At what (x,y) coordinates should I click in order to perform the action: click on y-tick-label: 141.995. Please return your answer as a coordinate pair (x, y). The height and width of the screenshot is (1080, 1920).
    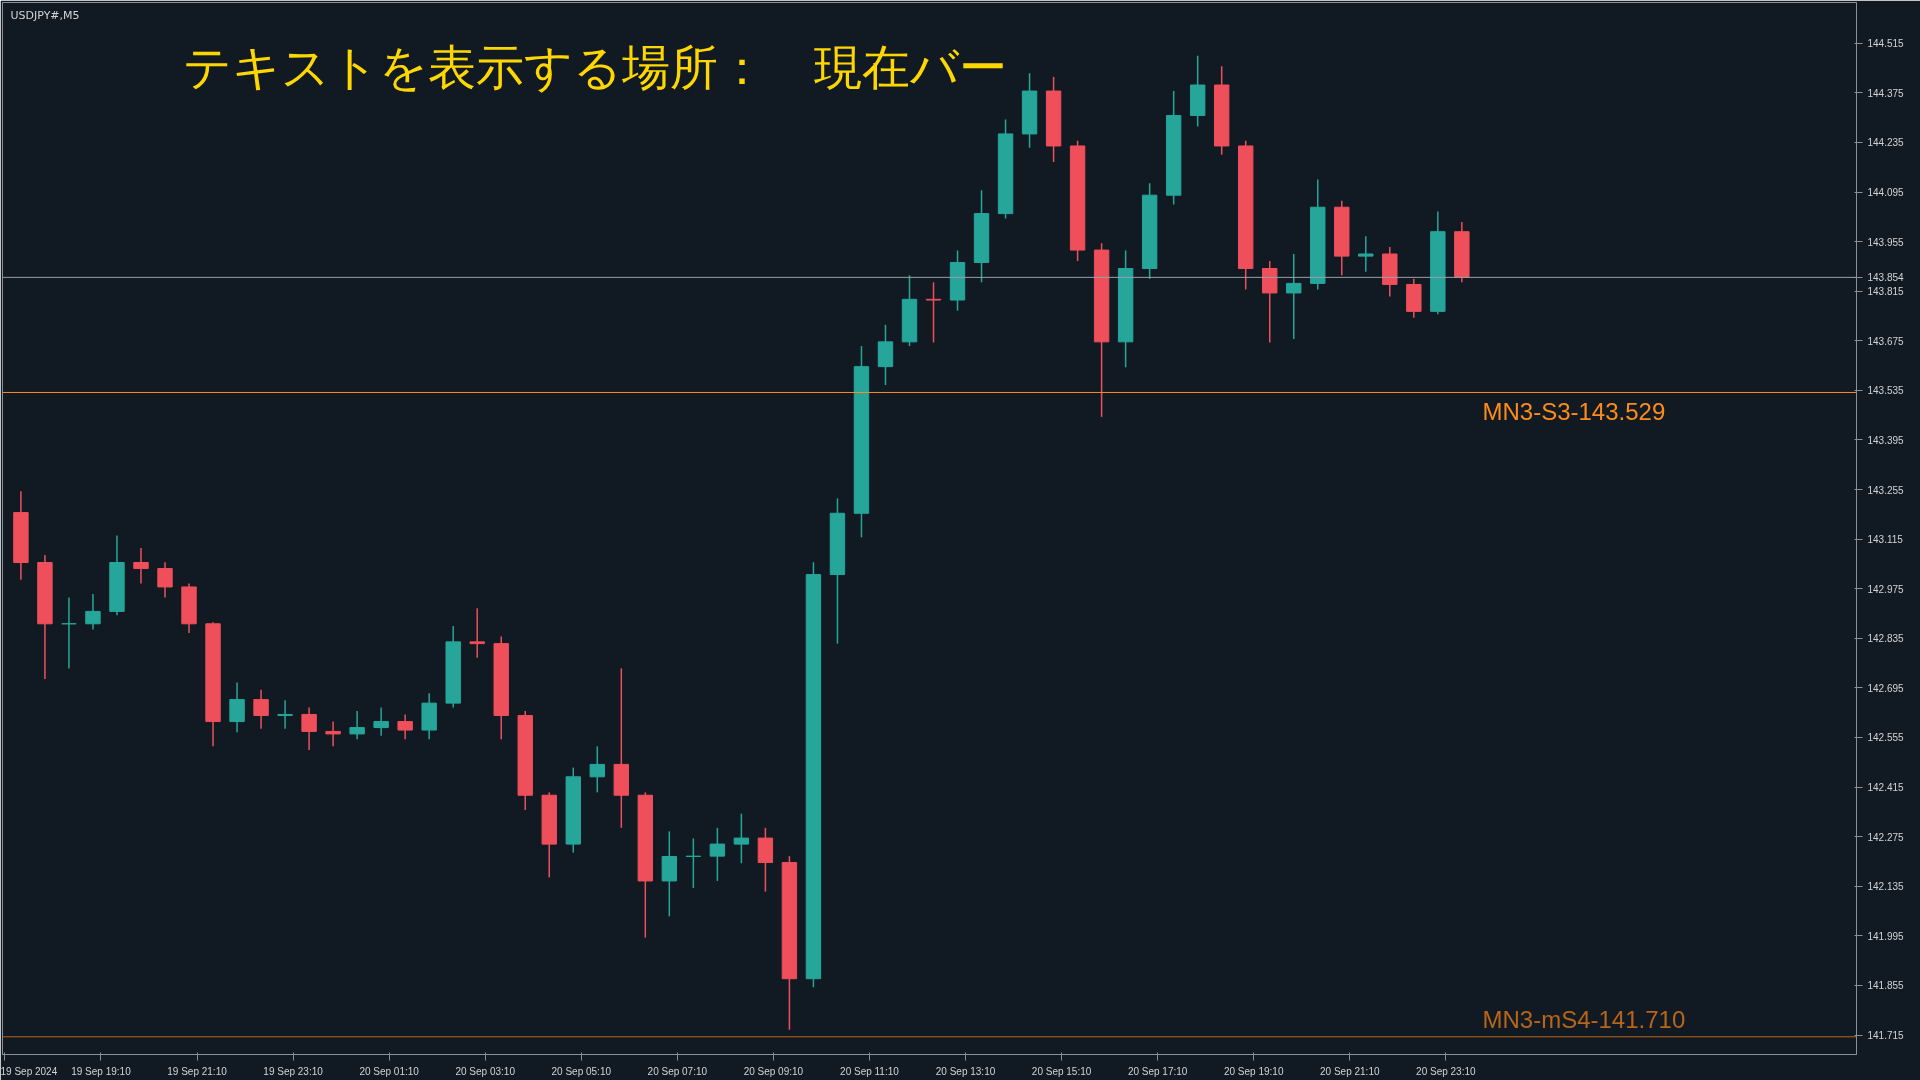
    Looking at the image, I should click on (1886, 936).